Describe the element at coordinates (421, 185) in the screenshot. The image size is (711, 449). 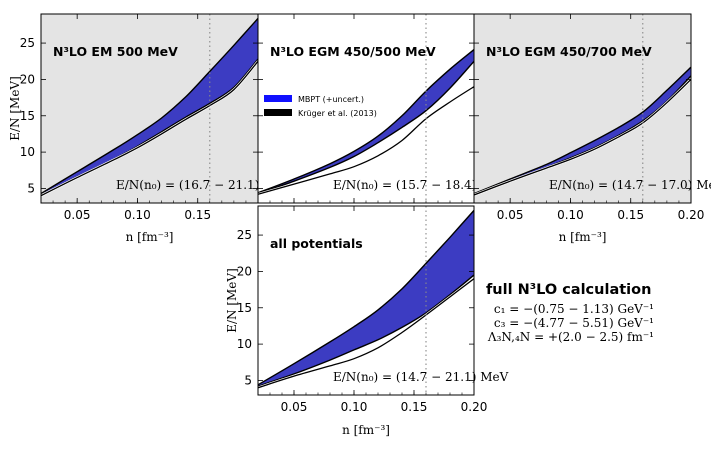
I see `saturation-annotation: E/N(n₀) = (15.7 − 18.4) MeV` at that location.